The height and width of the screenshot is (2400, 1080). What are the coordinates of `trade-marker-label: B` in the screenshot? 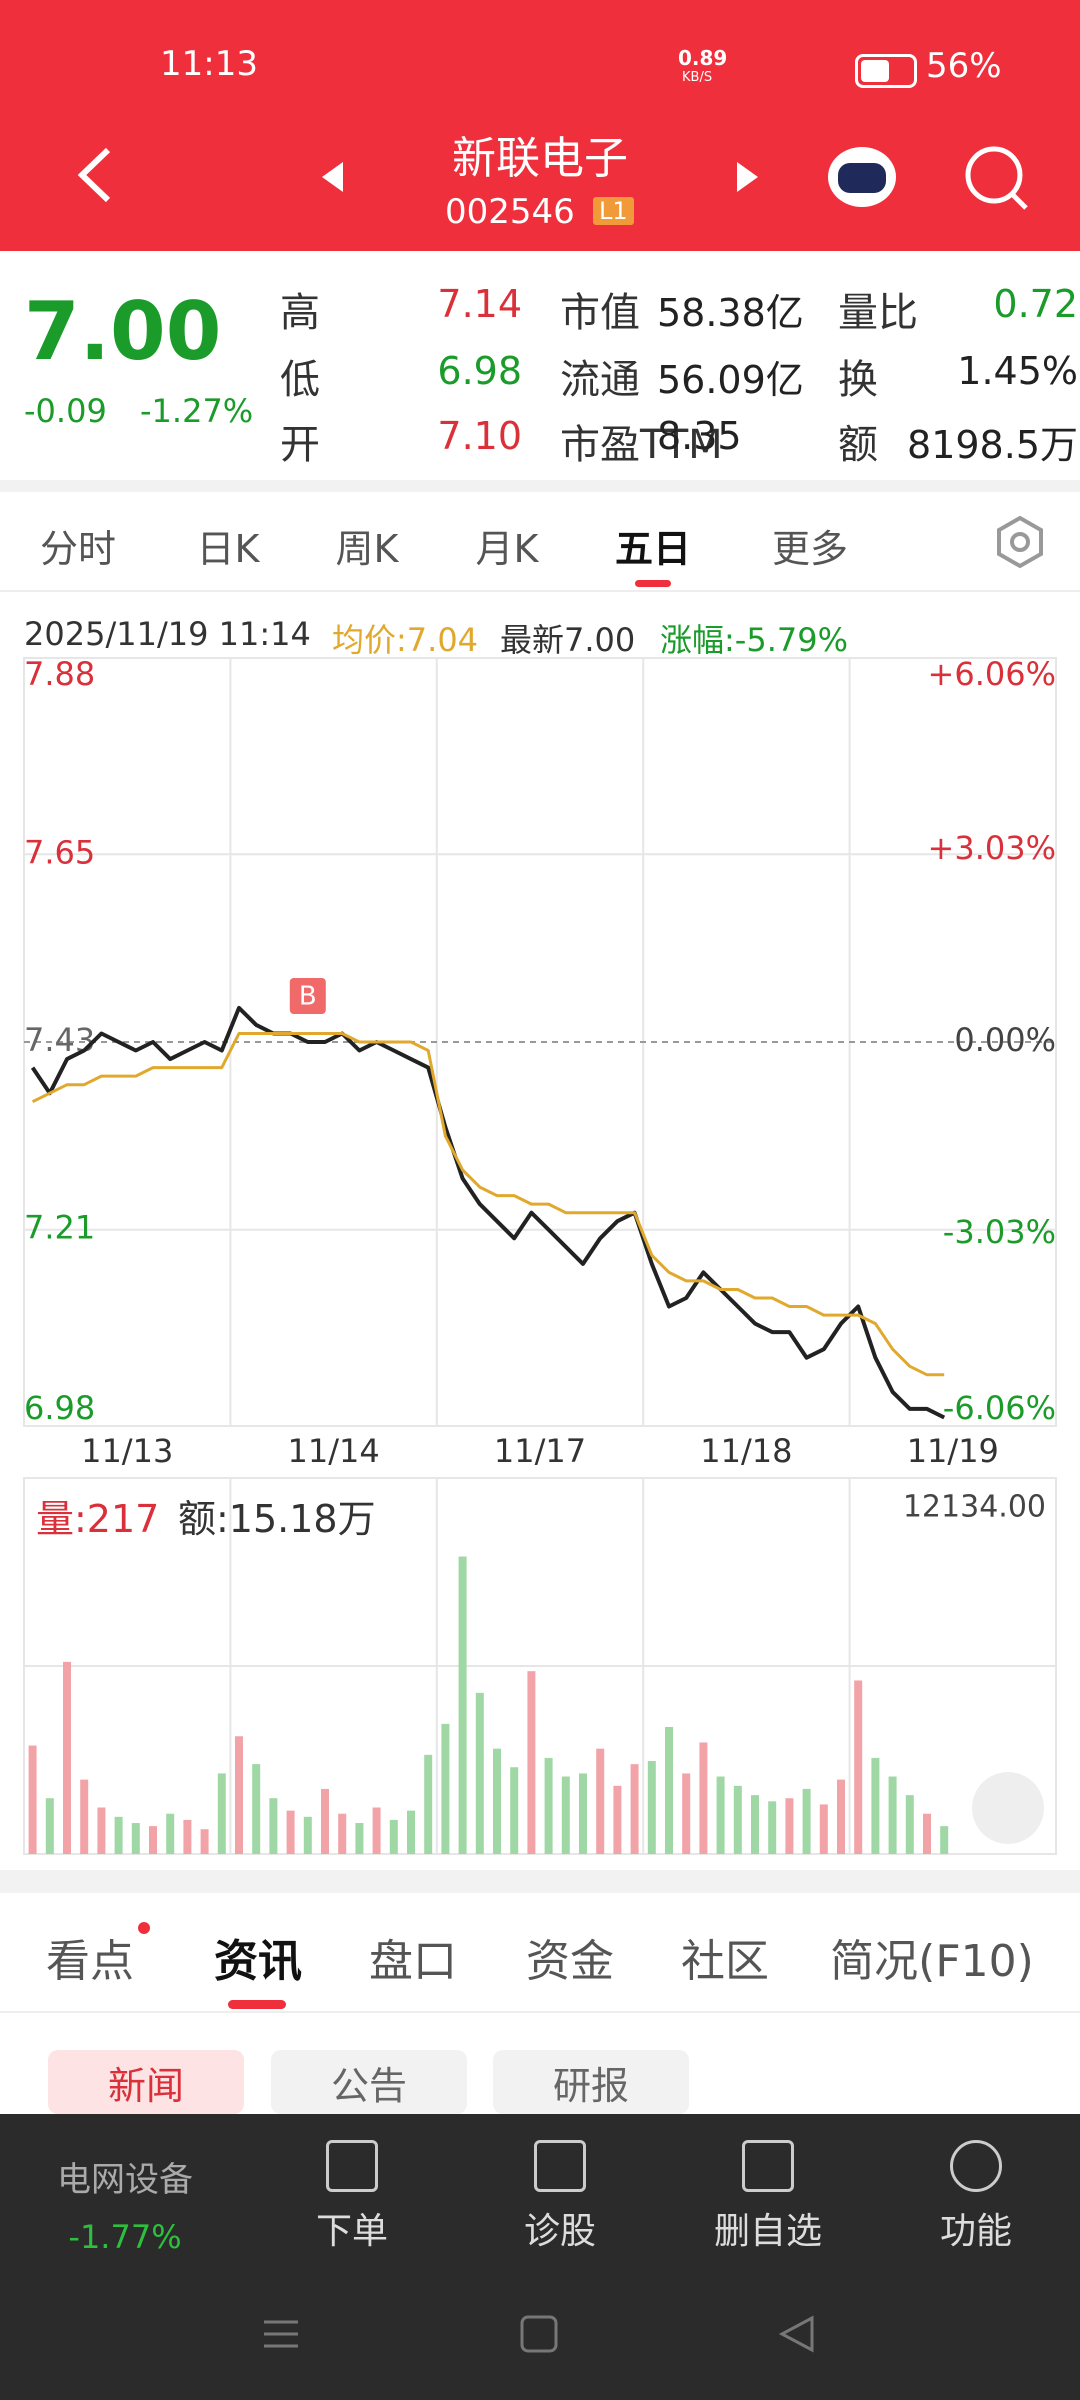 It's located at (308, 997).